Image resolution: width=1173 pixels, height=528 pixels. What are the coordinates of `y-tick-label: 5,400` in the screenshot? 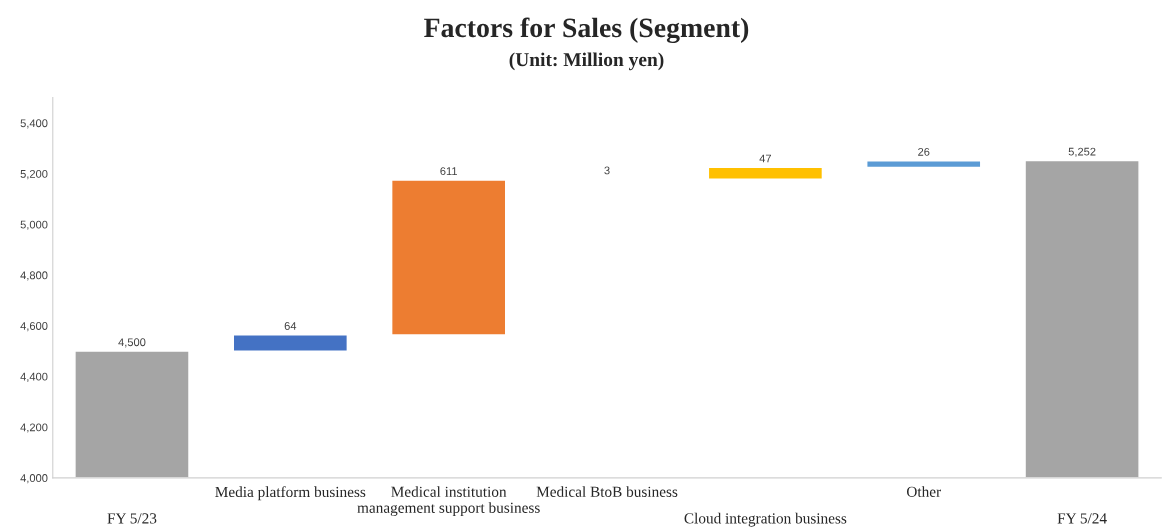 It's located at (34, 124).